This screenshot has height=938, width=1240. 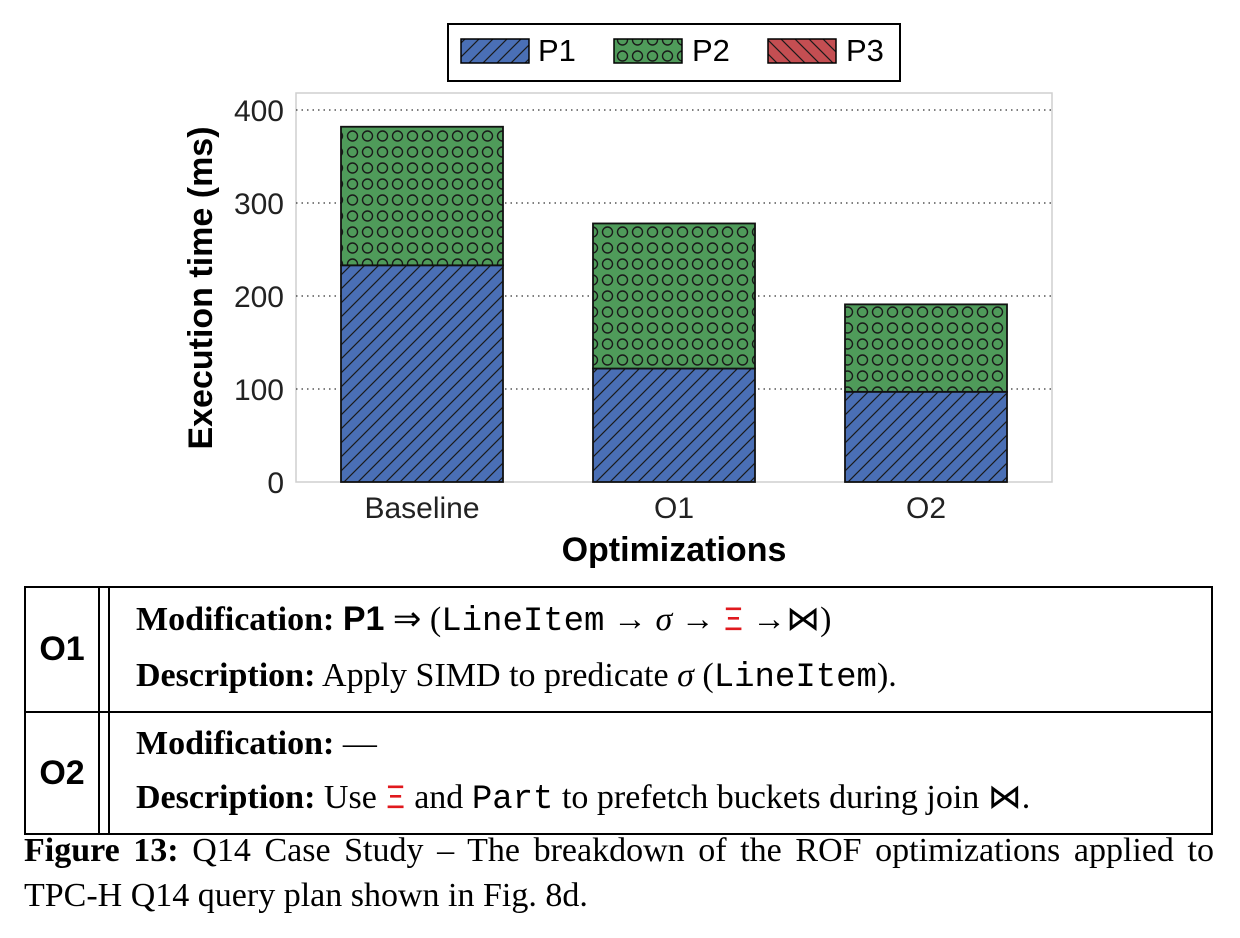 I want to click on x-axis-label: Optimizations, so click(x=674, y=550).